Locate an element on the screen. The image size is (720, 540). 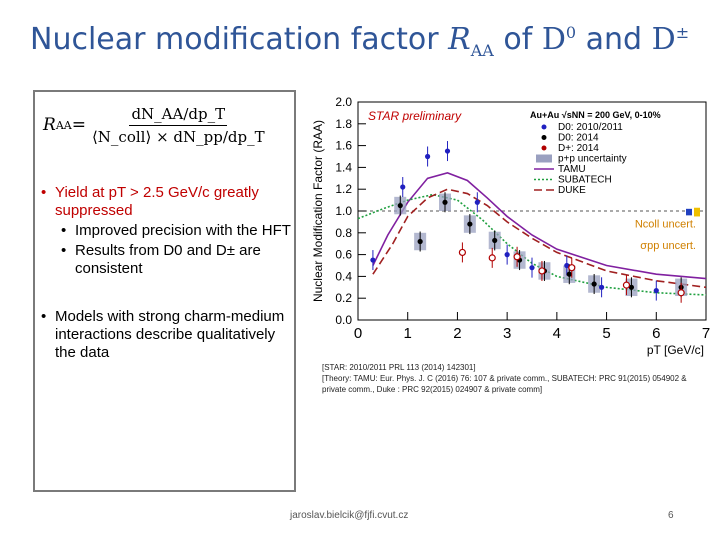
sub-bullet-consistent: Results from D0 and D± are consistent is located at coordinates (167, 260).